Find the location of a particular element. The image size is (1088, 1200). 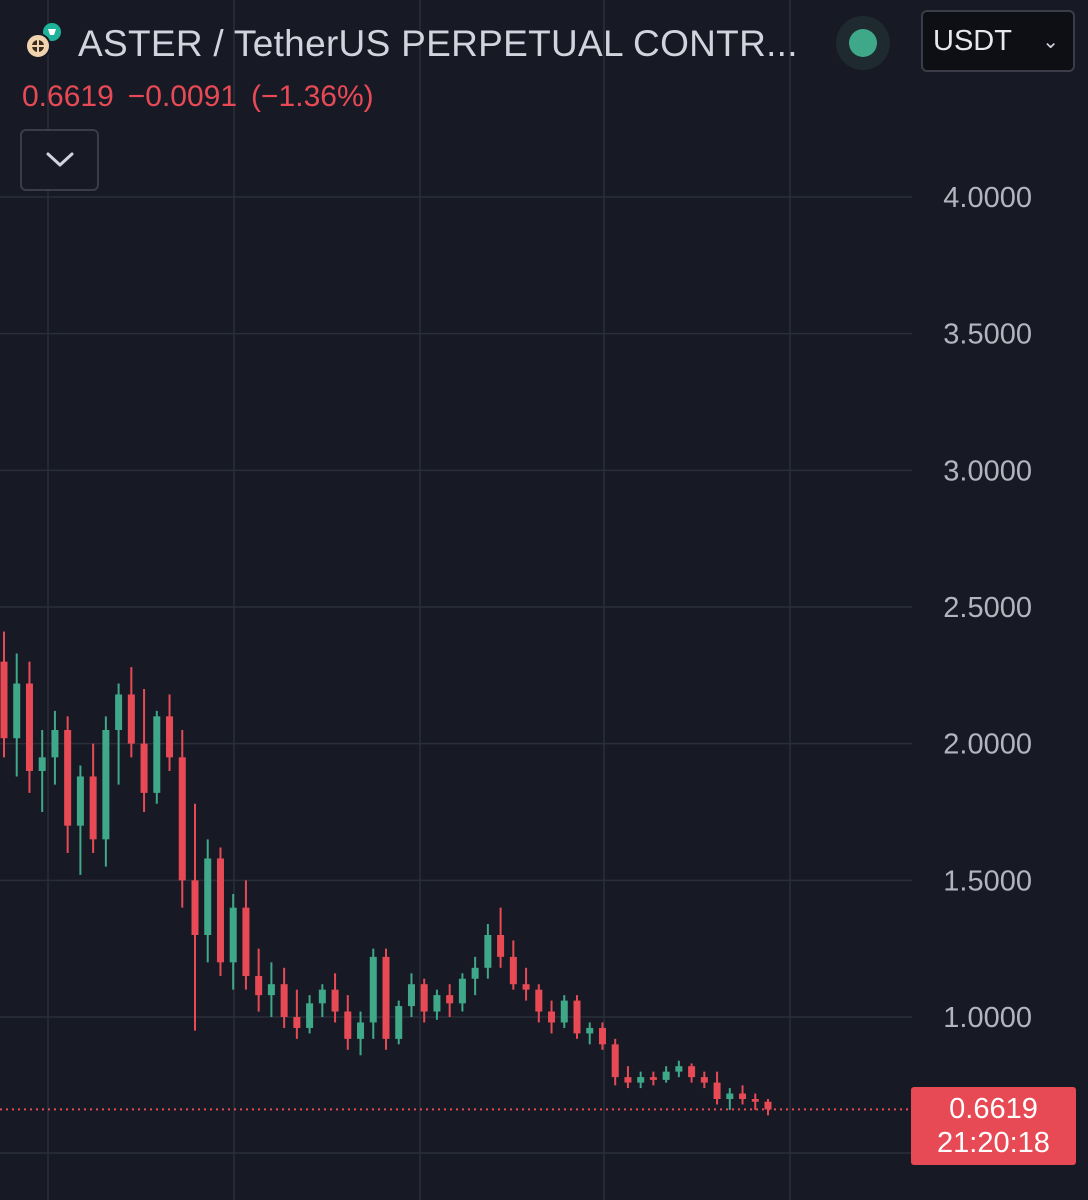

collapse-legend-button is located at coordinates (59, 160).